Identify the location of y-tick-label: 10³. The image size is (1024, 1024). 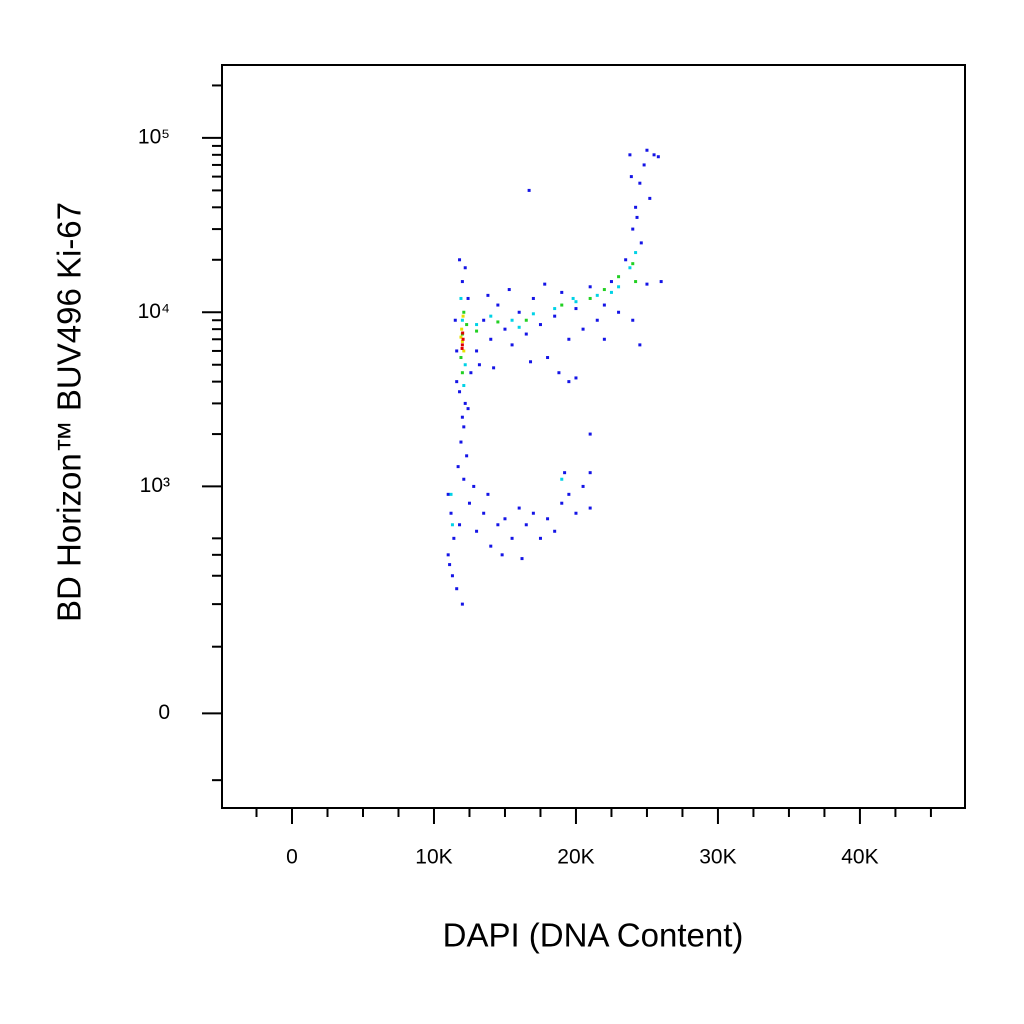
(155, 485).